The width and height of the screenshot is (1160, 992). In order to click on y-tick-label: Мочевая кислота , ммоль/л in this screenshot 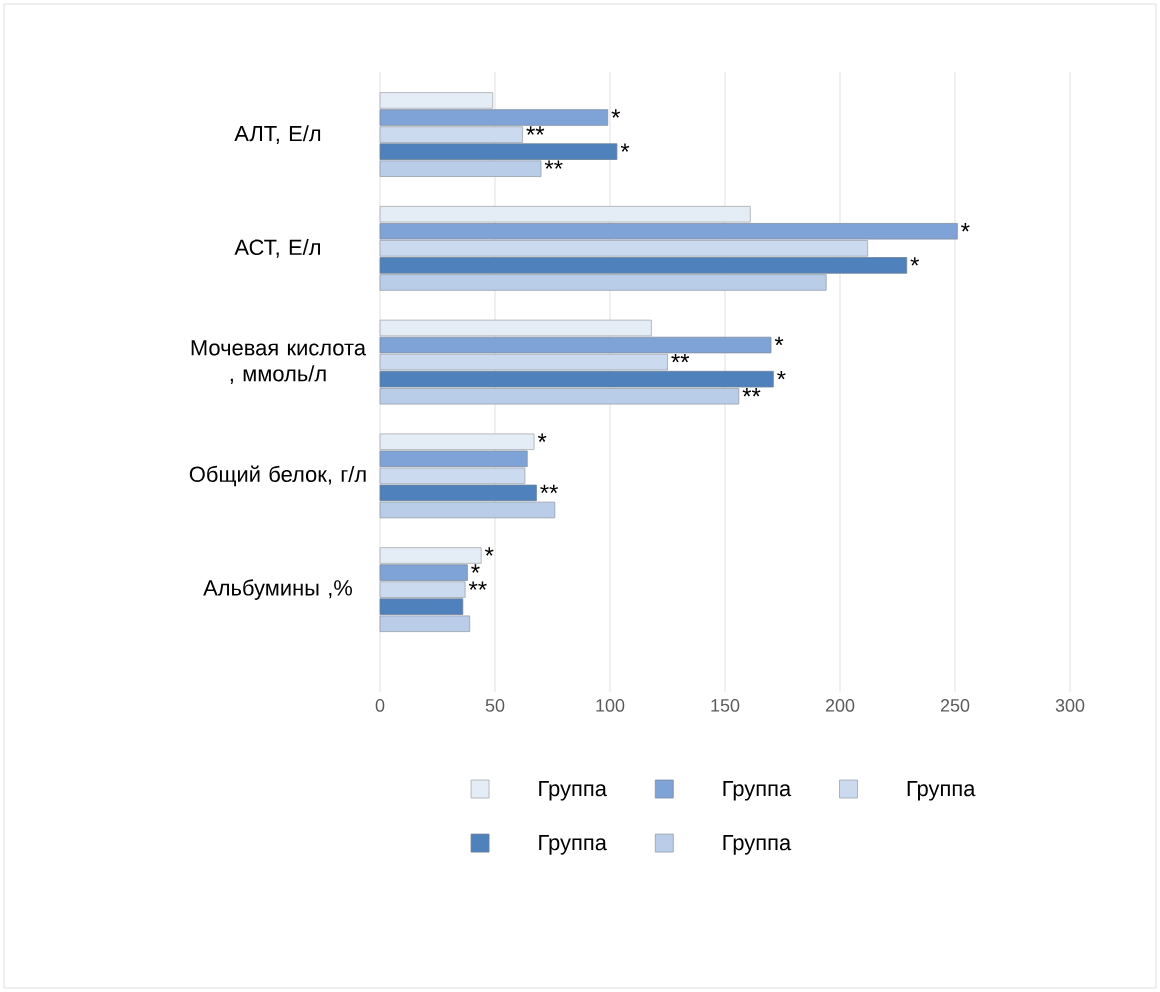, I will do `click(279, 362)`.